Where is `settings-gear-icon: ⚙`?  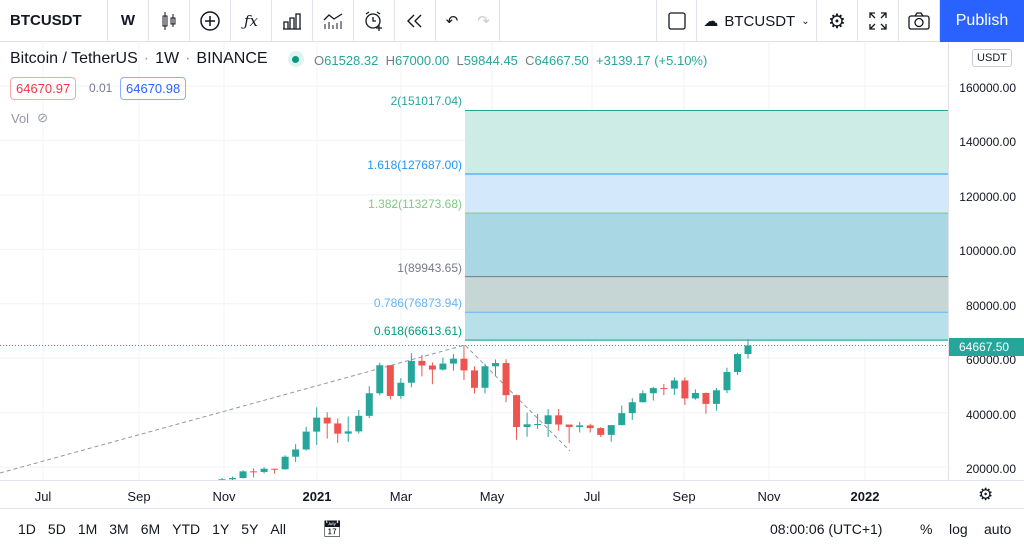
settings-gear-icon: ⚙ is located at coordinates (986, 494).